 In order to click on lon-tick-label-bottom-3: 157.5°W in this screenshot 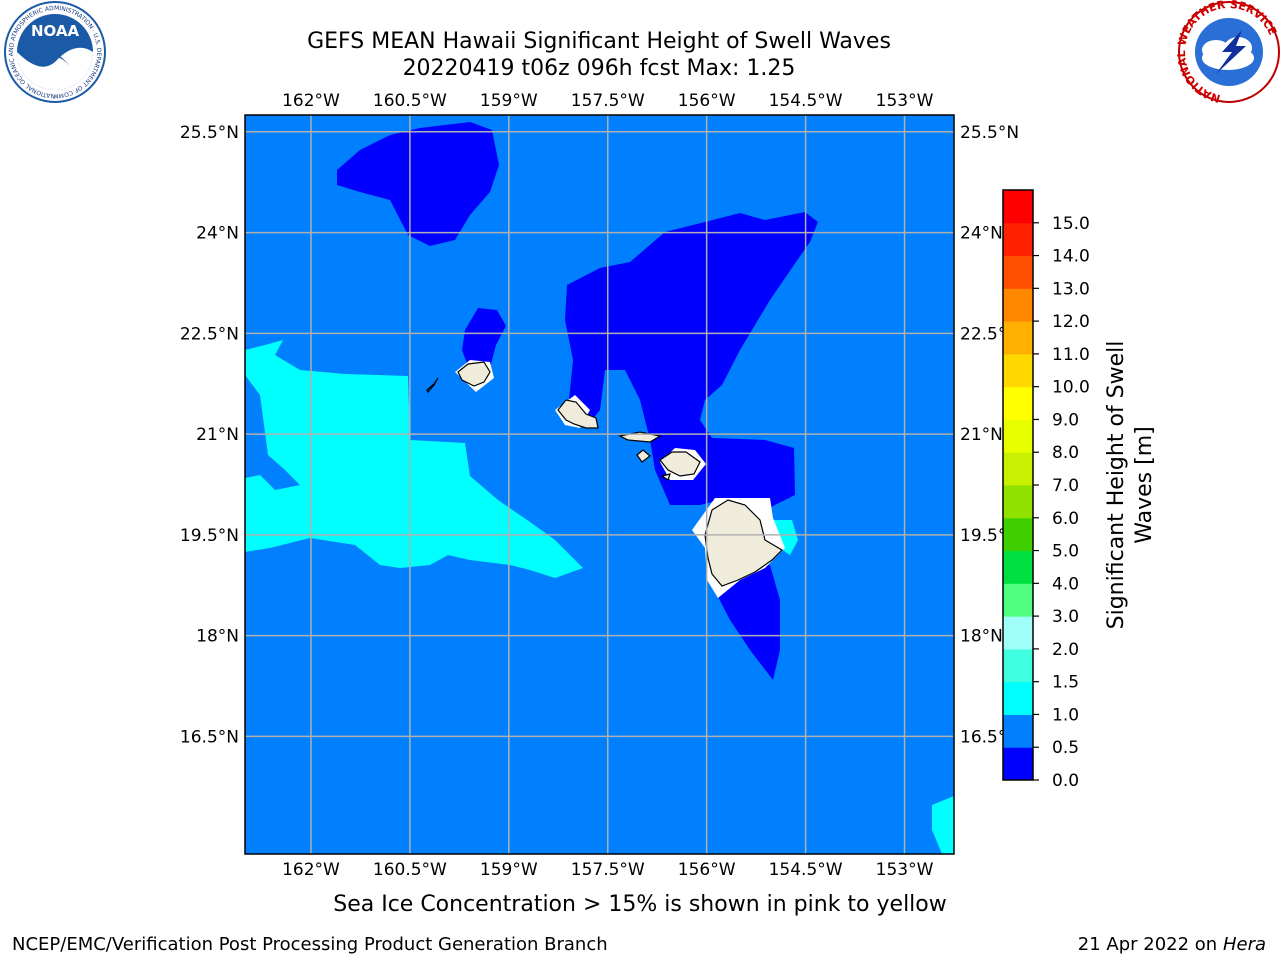, I will do `click(608, 870)`.